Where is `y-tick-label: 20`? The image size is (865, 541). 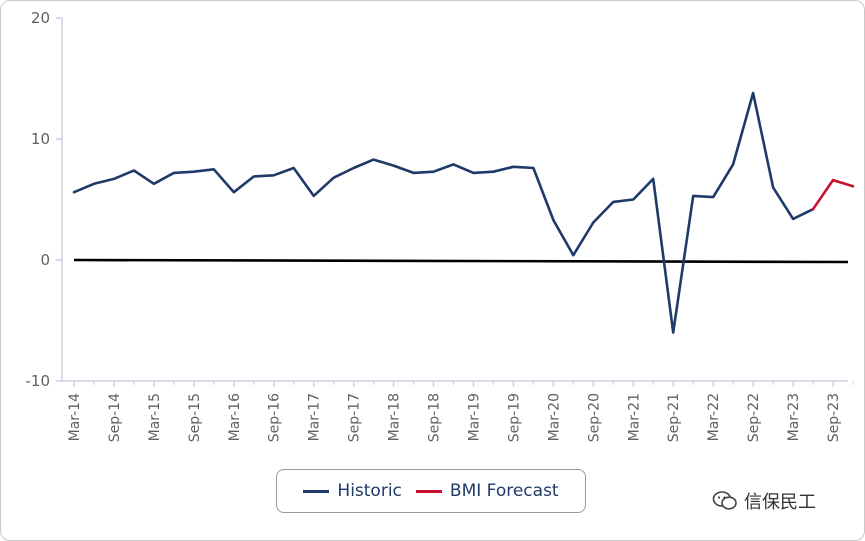
y-tick-label: 20 is located at coordinates (40, 18).